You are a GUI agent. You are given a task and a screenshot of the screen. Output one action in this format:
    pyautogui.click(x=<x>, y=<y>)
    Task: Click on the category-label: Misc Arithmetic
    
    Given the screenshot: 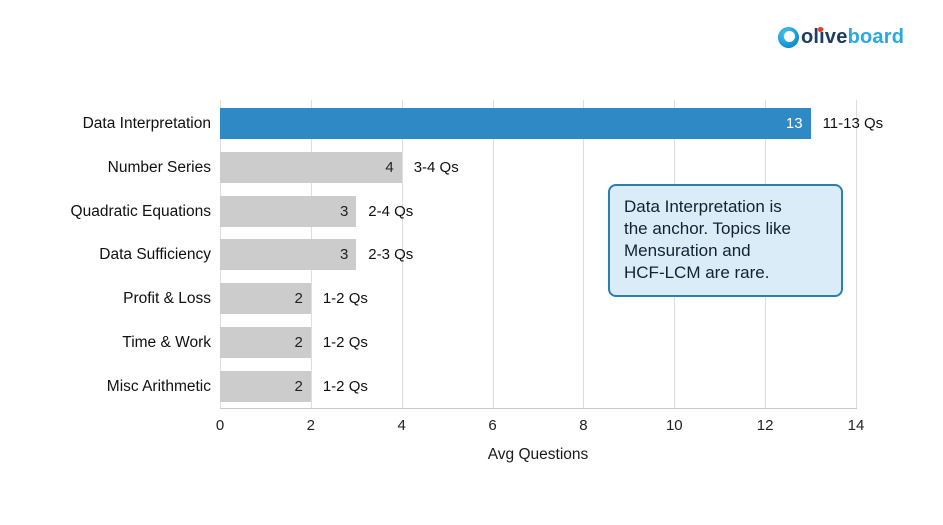 What is the action you would take?
    pyautogui.click(x=158, y=386)
    